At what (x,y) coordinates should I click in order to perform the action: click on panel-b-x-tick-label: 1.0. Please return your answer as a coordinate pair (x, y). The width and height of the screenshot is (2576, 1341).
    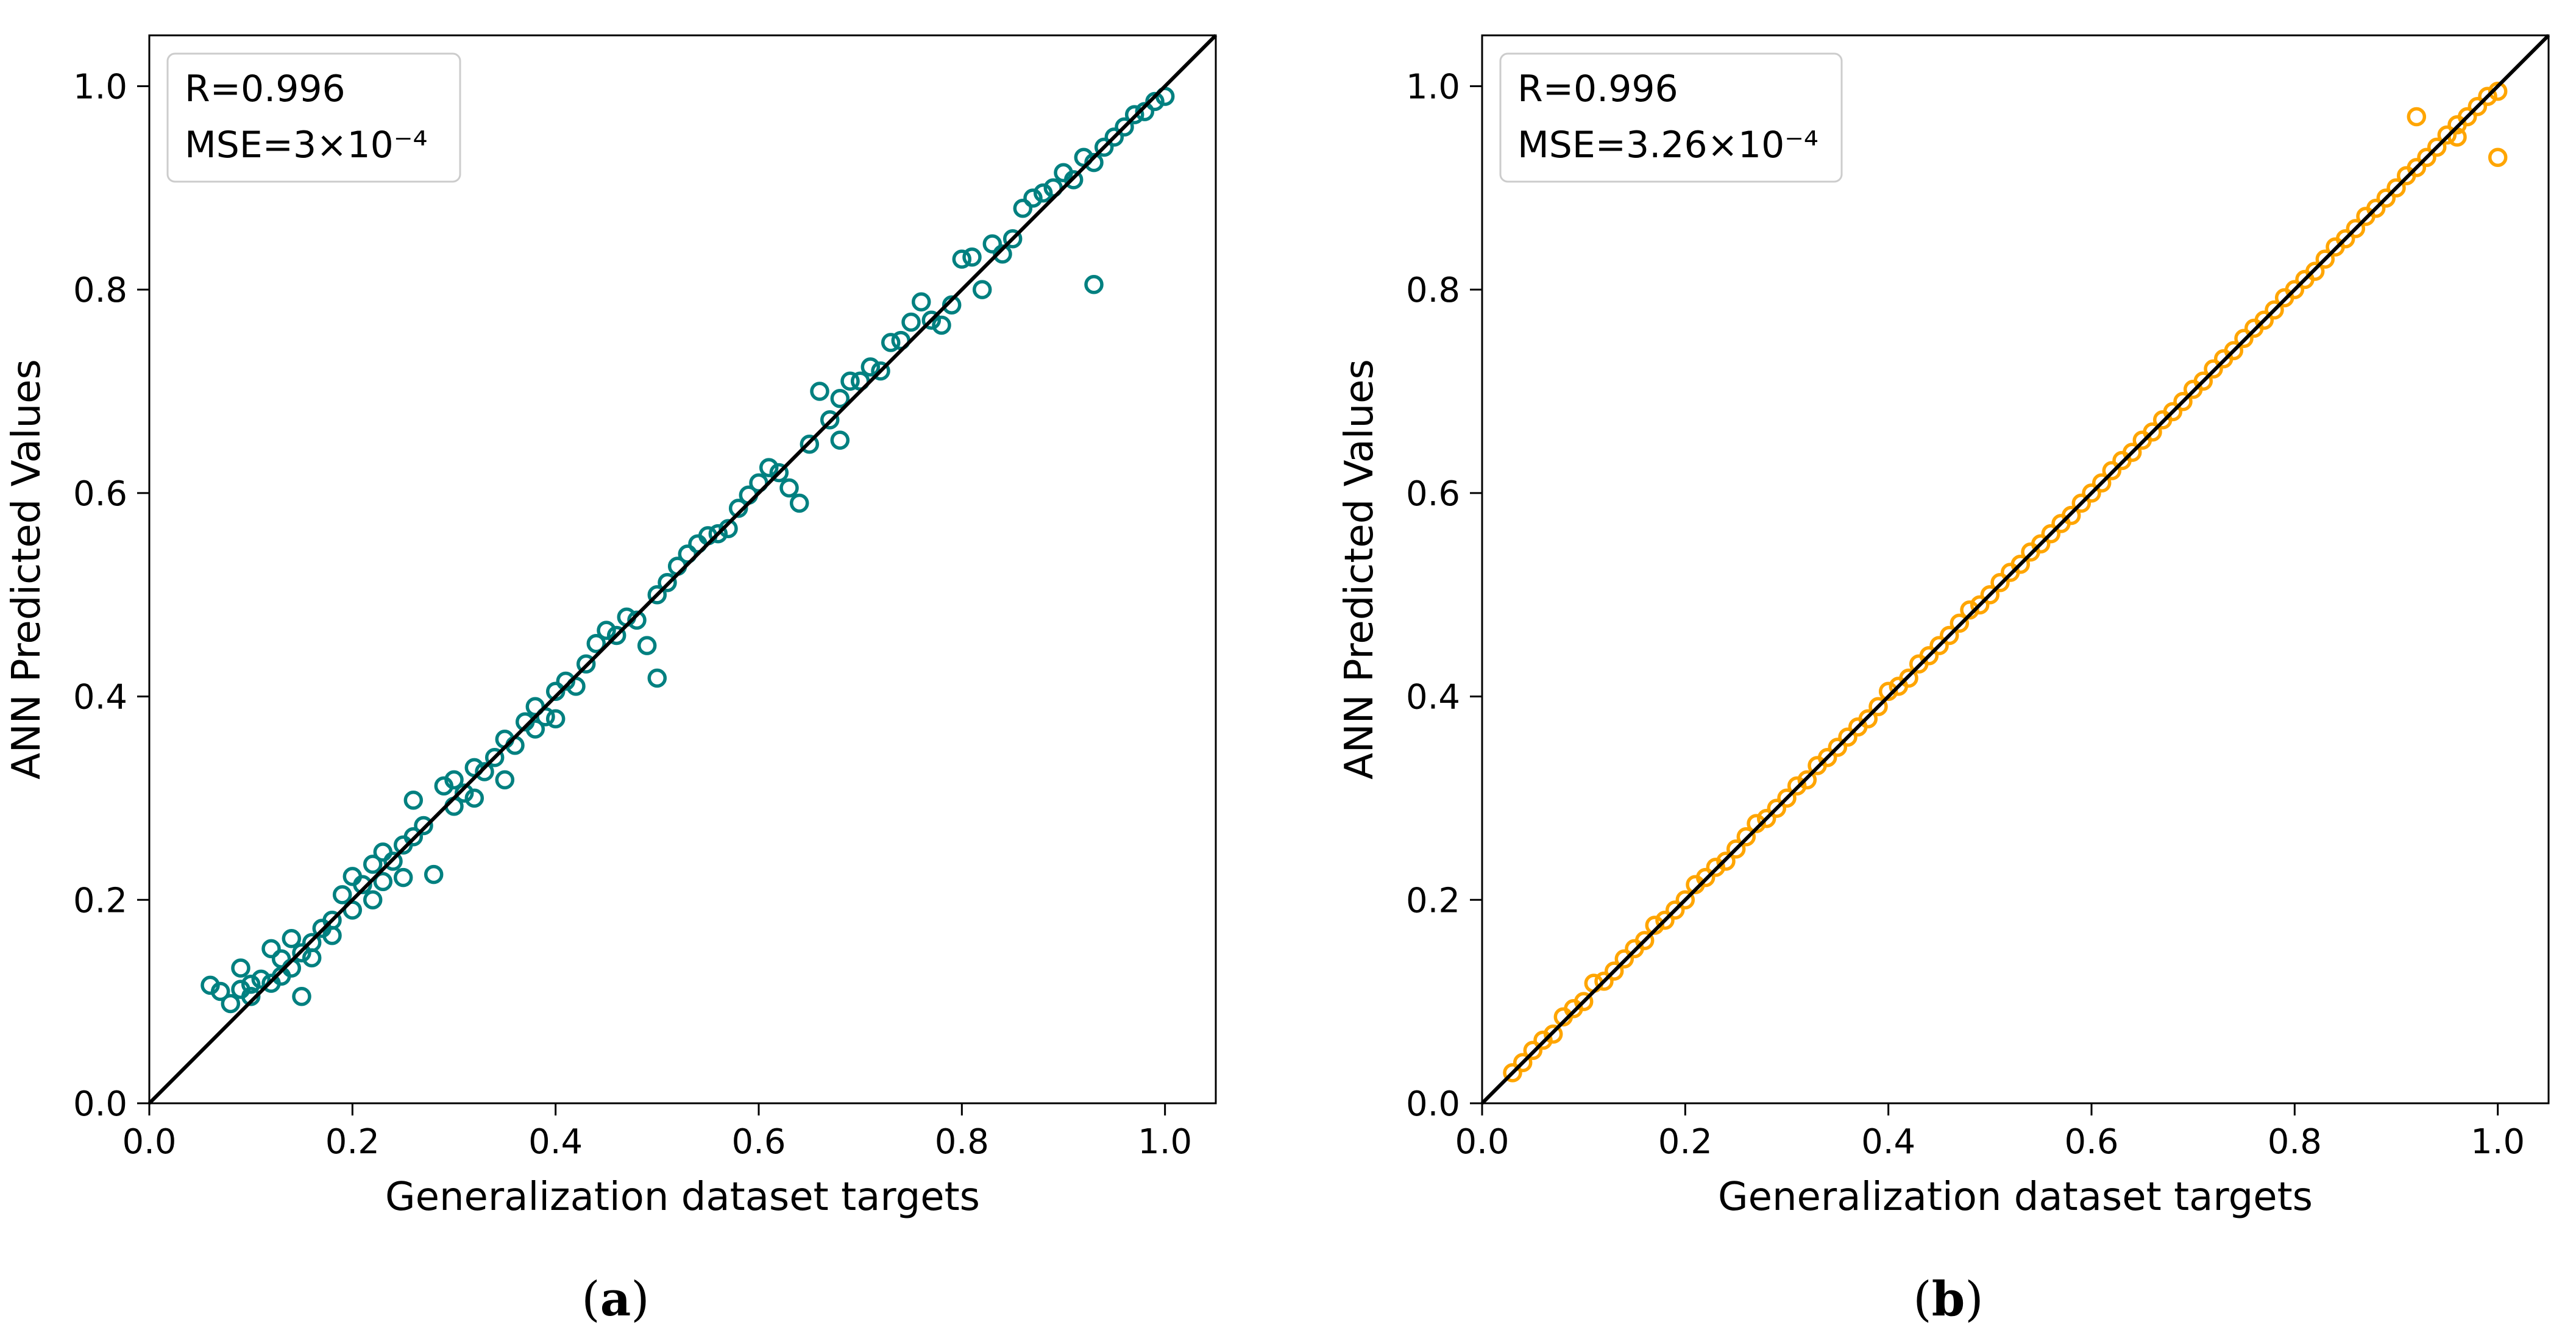
    Looking at the image, I should click on (2498, 1142).